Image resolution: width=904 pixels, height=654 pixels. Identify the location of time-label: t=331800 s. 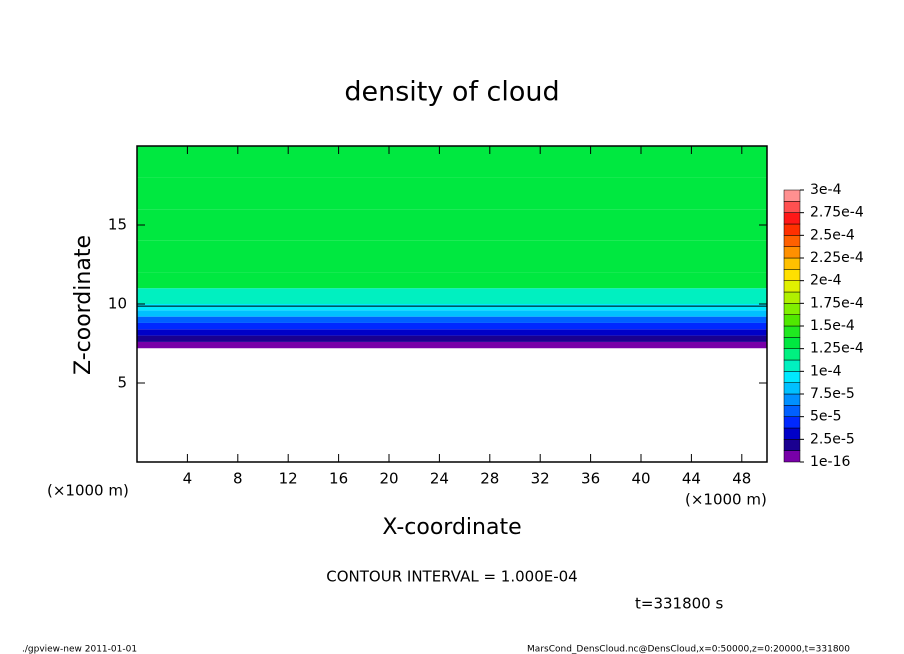
(679, 604).